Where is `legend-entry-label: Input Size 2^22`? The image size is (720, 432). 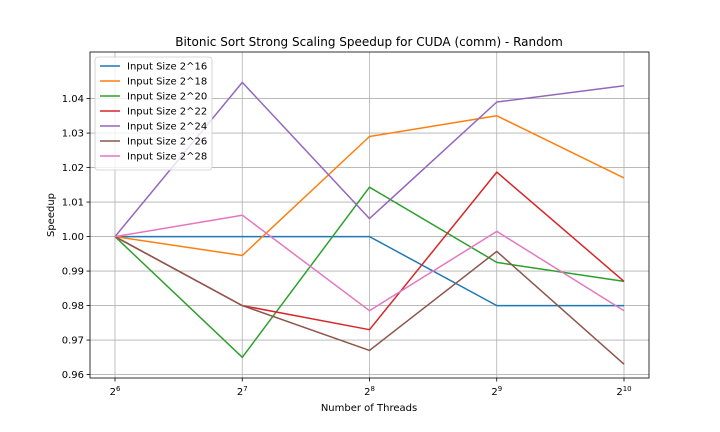 legend-entry-label: Input Size 2^22 is located at coordinates (167, 112).